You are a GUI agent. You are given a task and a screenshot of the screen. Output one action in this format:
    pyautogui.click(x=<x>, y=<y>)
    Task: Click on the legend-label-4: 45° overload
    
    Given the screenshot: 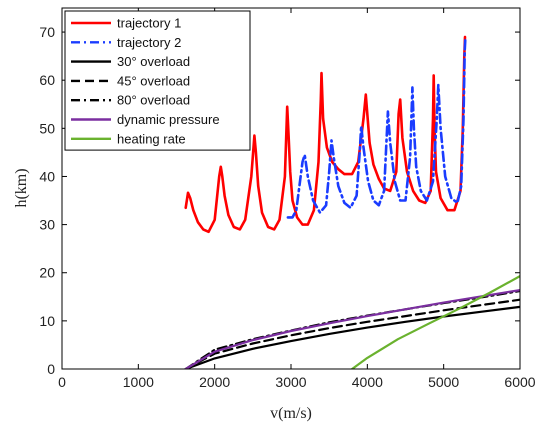 What is the action you would take?
    pyautogui.click(x=153, y=80)
    